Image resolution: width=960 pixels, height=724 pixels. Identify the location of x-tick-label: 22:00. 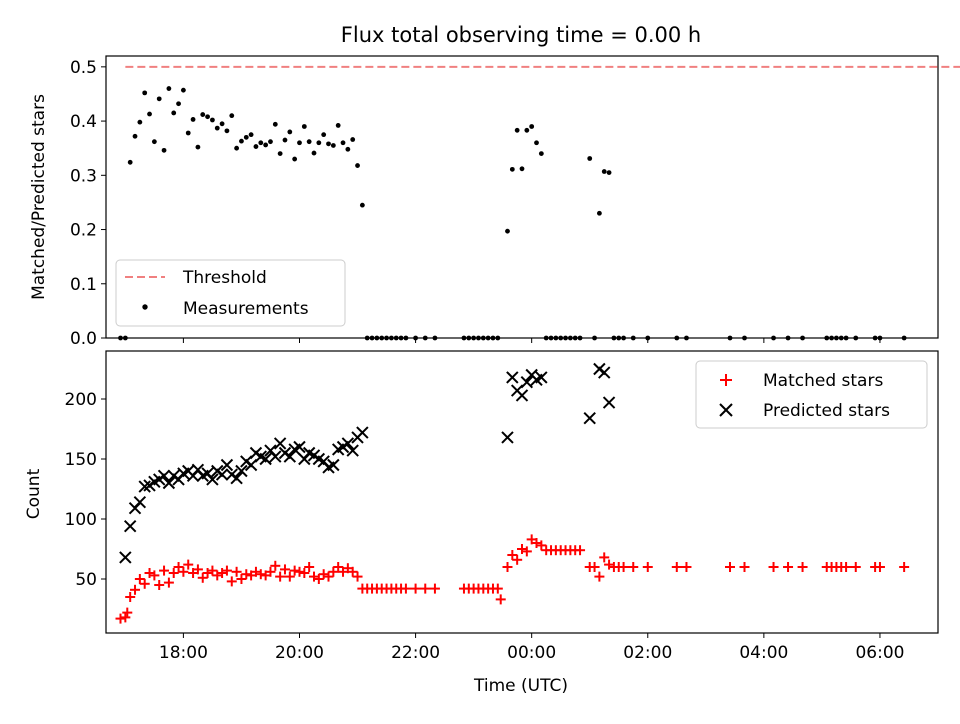
(415, 653).